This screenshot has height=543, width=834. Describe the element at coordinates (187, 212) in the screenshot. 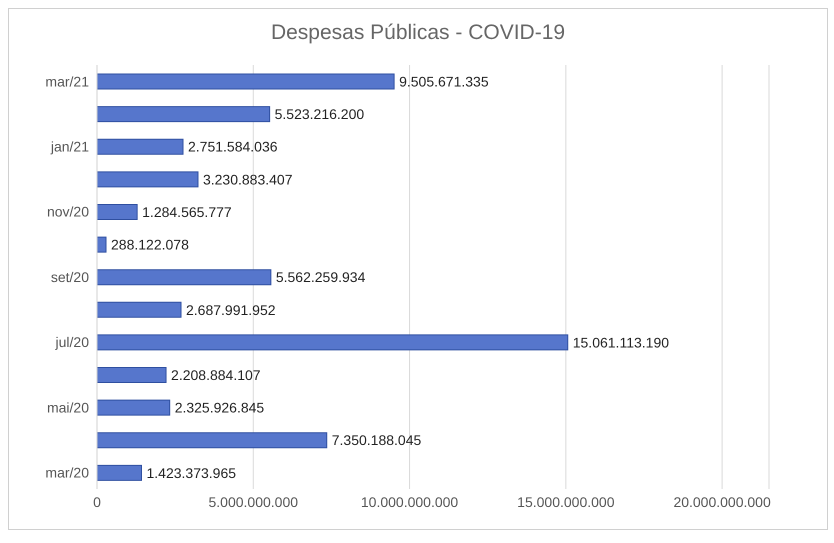

I see `data-label: 1.284.565.777` at that location.